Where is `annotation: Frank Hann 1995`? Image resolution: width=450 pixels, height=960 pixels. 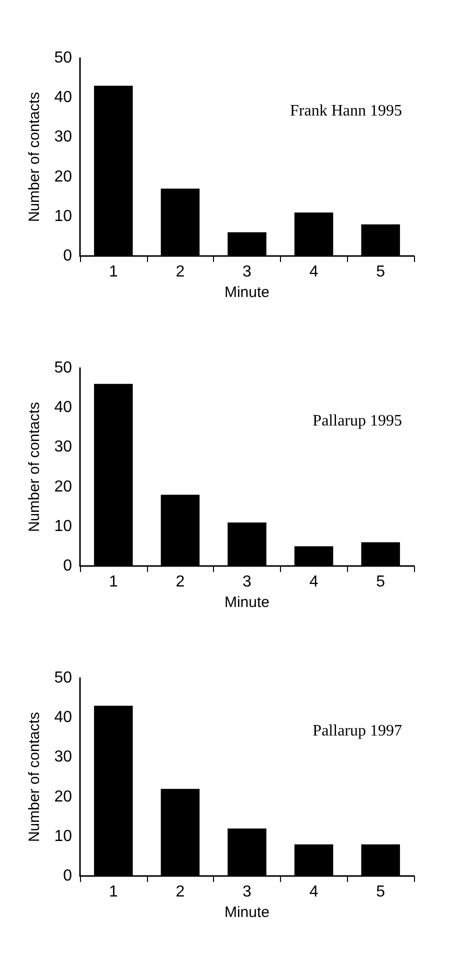
annotation: Frank Hann 1995 is located at coordinates (346, 111).